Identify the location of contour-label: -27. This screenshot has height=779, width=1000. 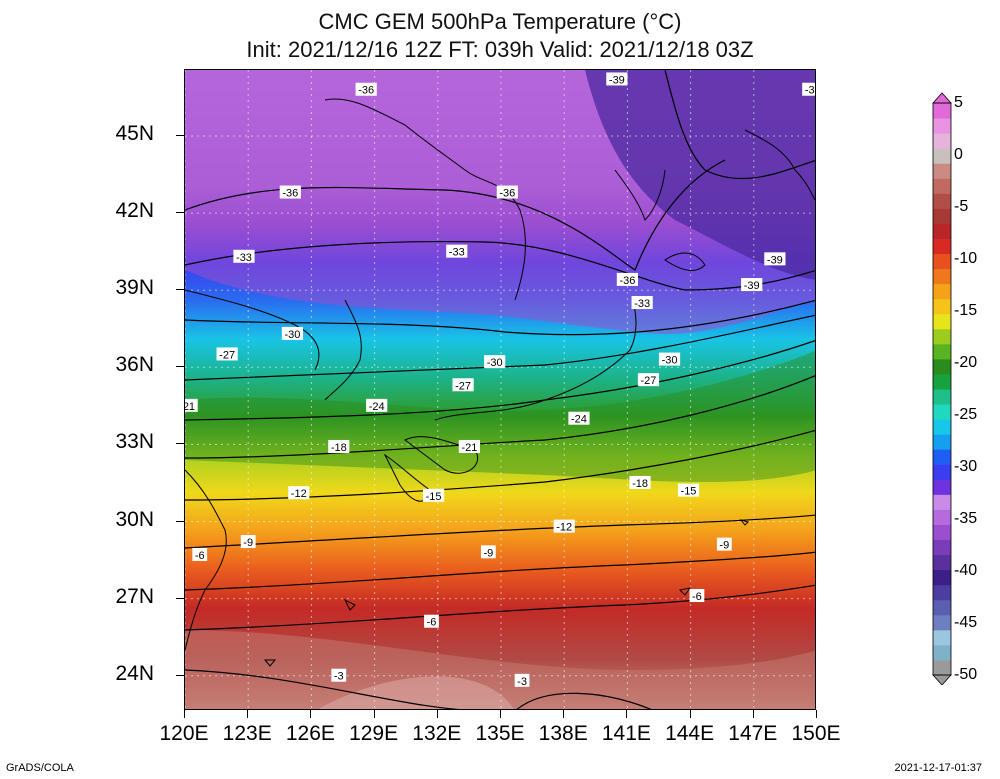
(227, 354).